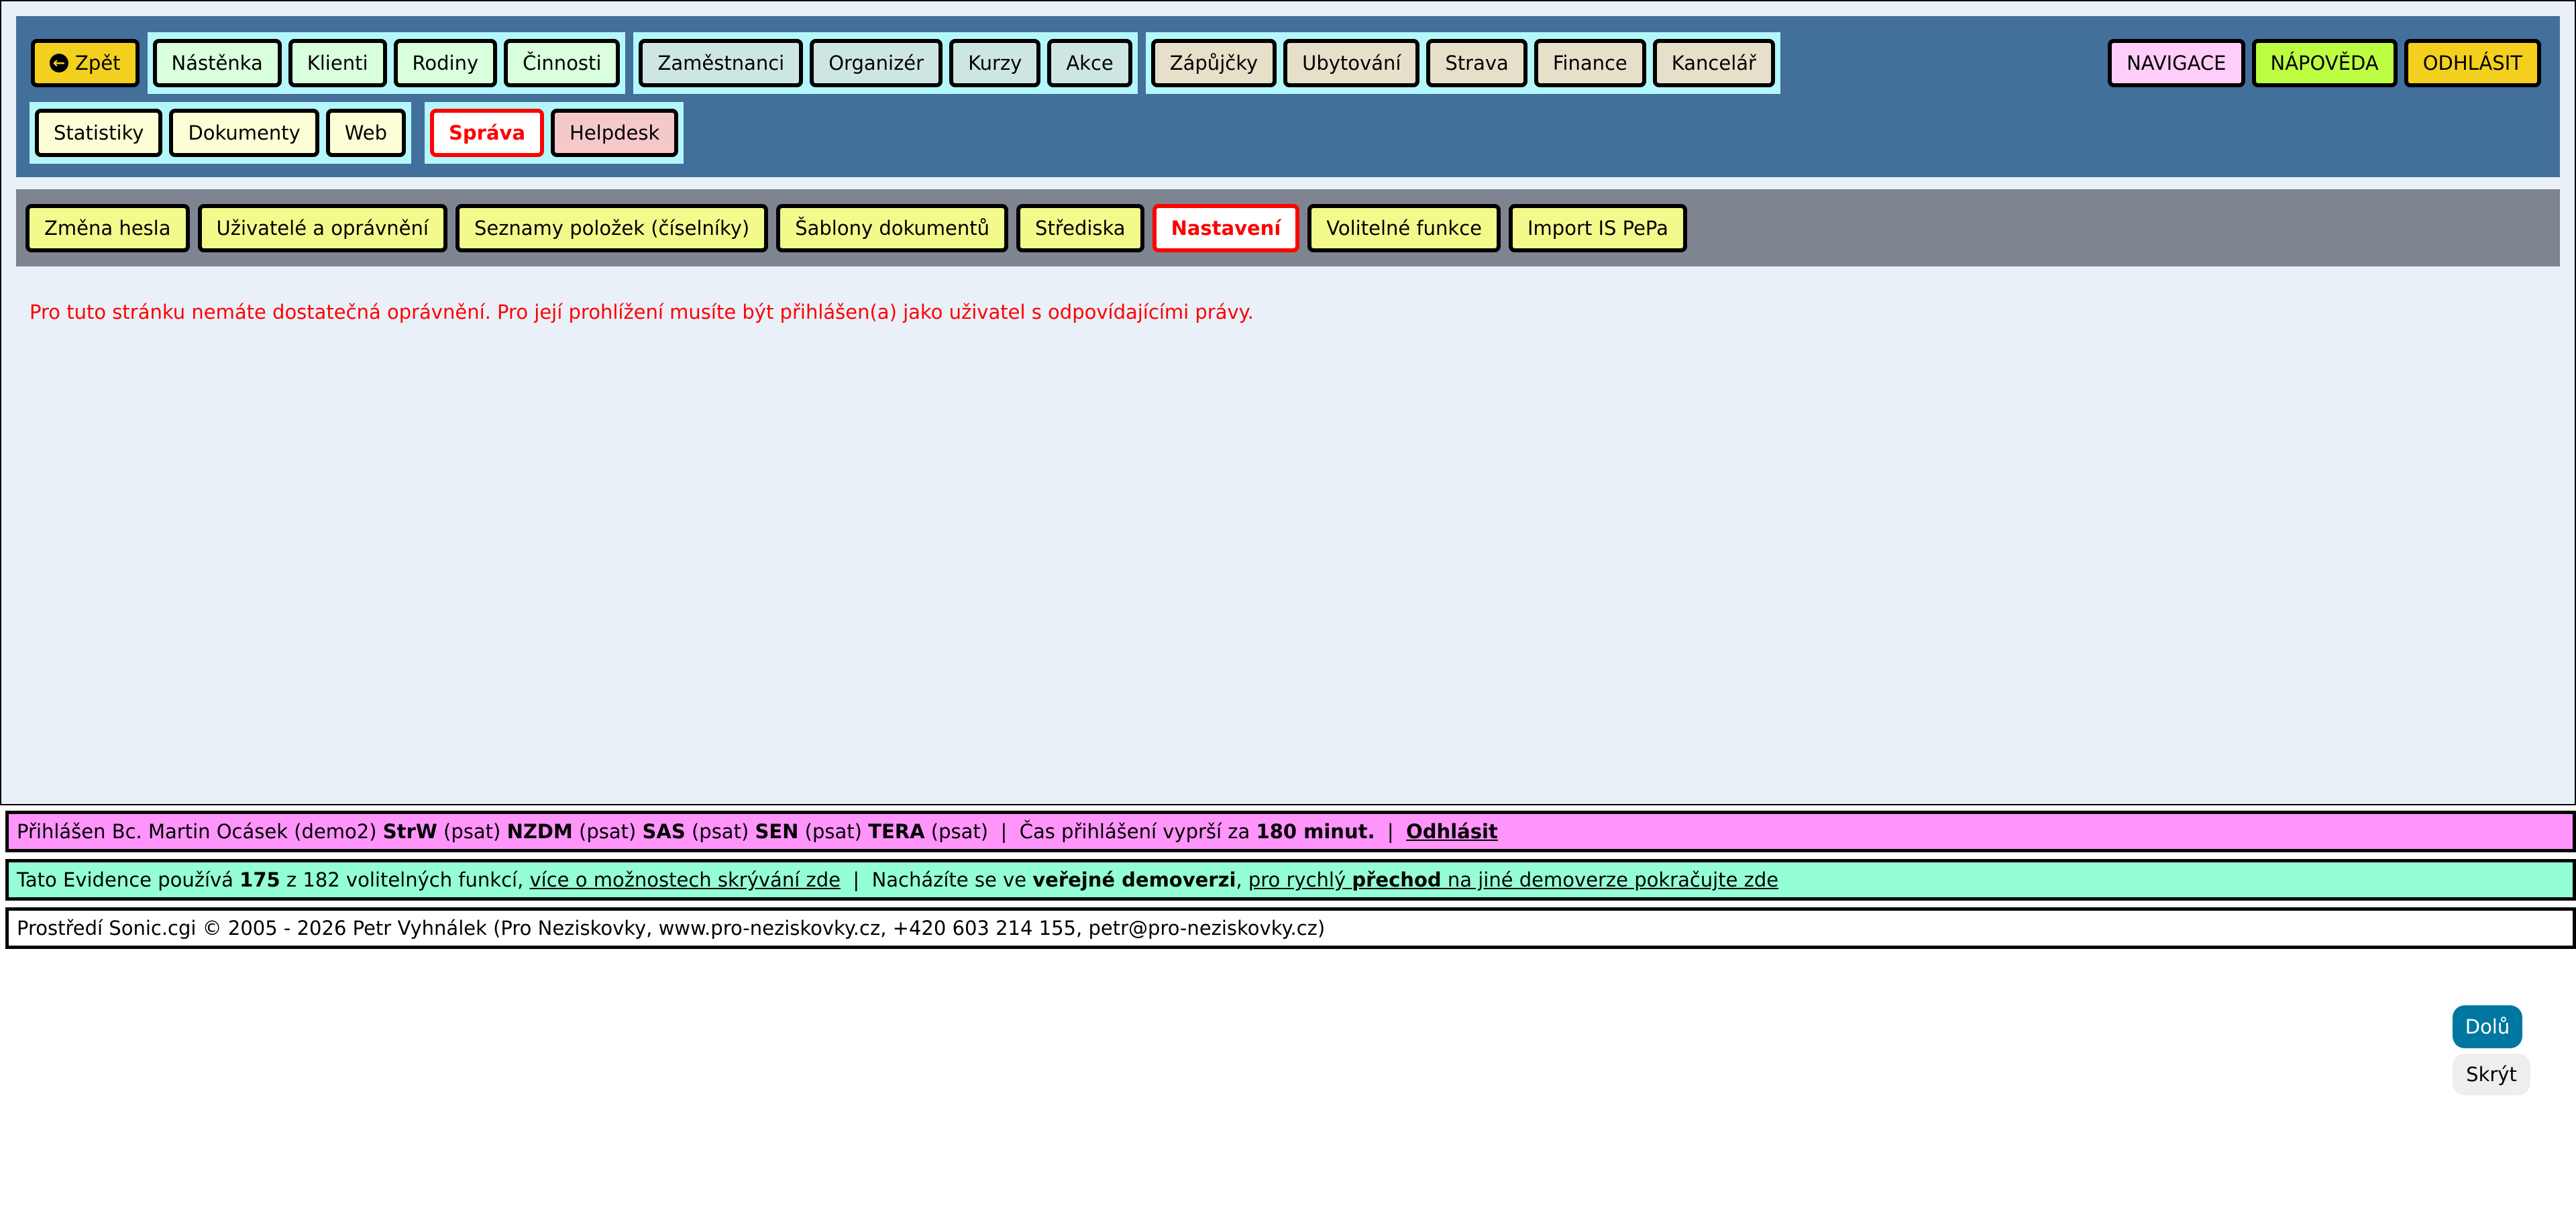 Image resolution: width=2576 pixels, height=1208 pixels. Describe the element at coordinates (721, 63) in the screenshot. I see `nav-zamestnanci: Zaměstnanci` at that location.